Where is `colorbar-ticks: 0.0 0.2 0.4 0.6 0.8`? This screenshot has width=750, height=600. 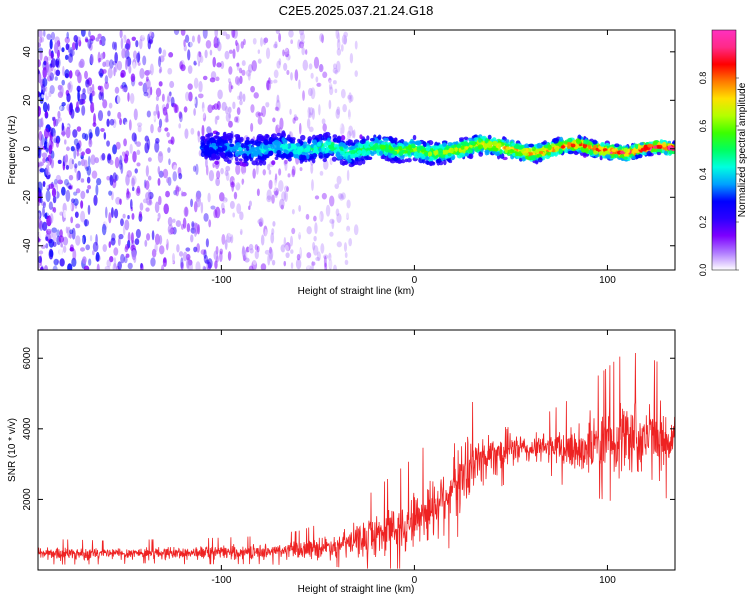
colorbar-ticks: 0.0 0.2 0.4 0.6 0.8 is located at coordinates (718, 174).